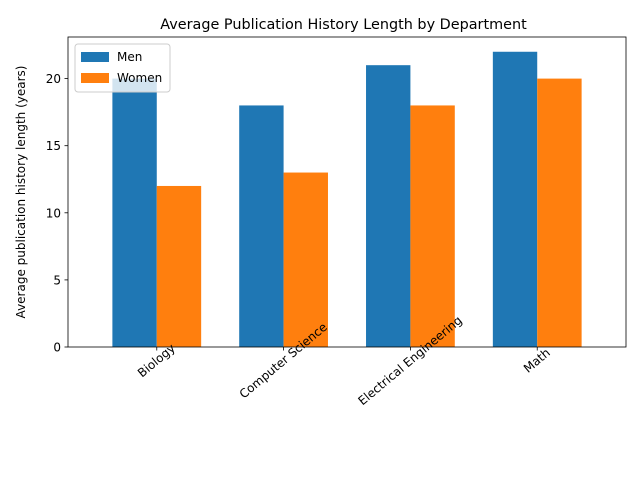  I want to click on legend-swatch-men, so click(95, 57).